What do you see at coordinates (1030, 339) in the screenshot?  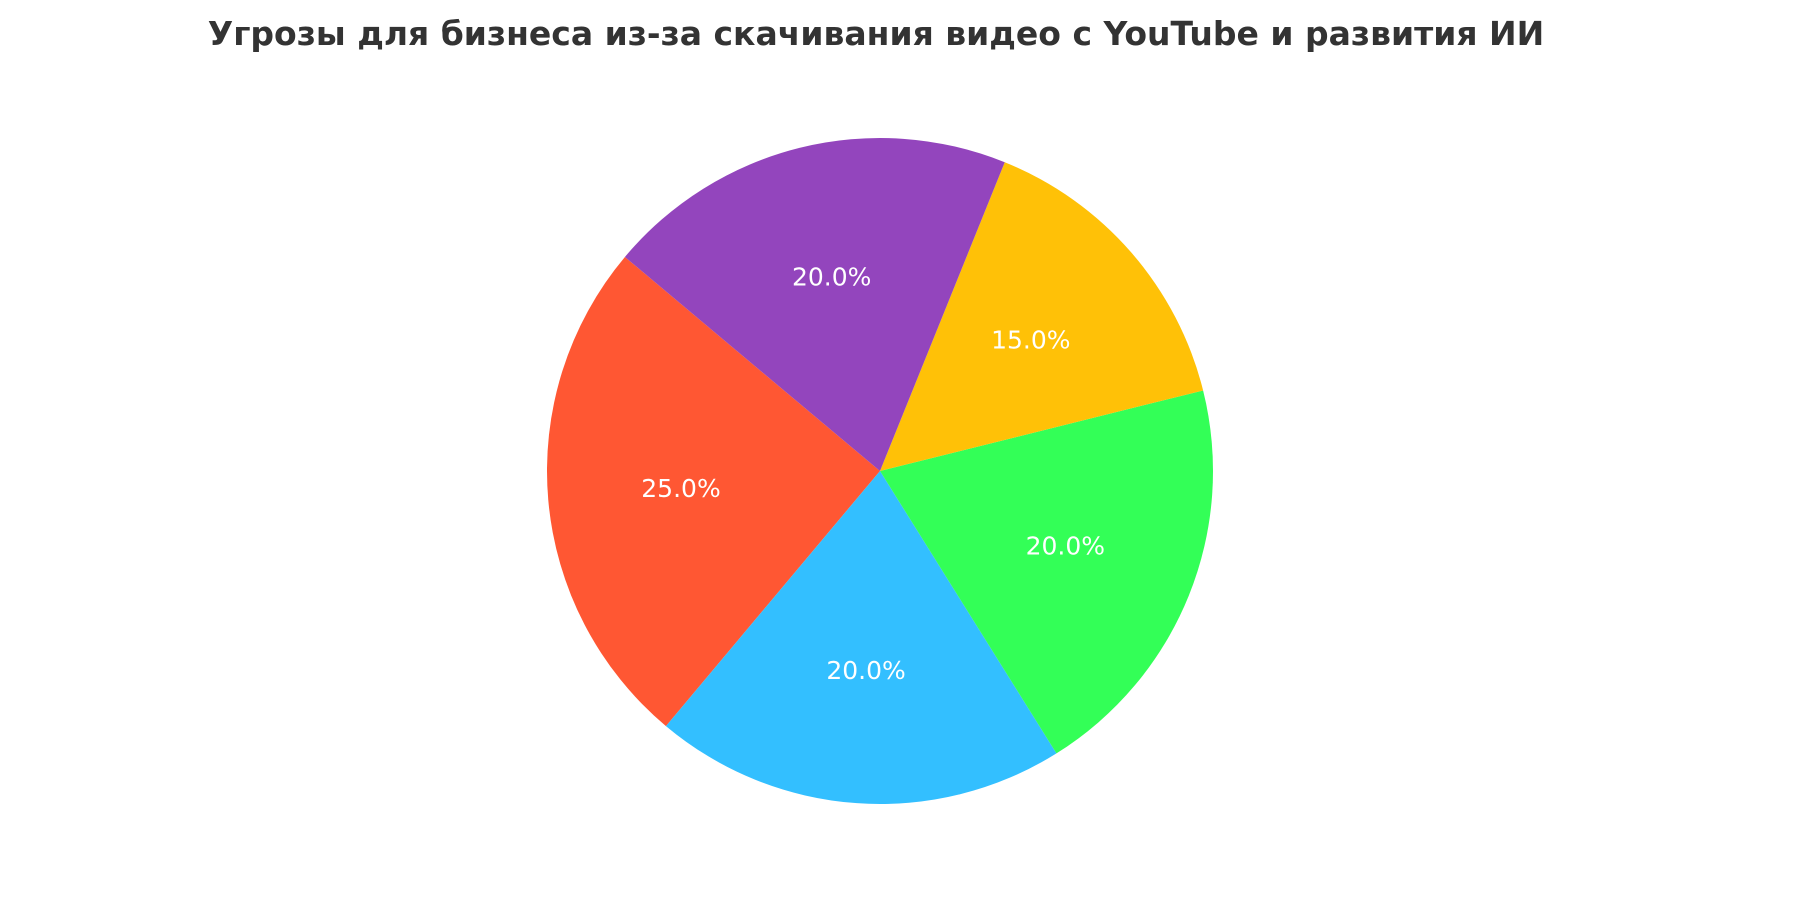 I see `pie-slice-percent-label: 15.0%` at bounding box center [1030, 339].